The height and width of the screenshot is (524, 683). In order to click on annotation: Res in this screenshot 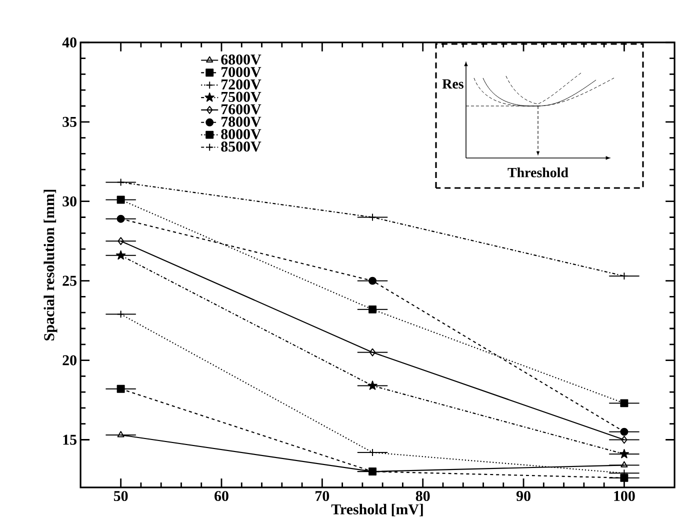, I will do `click(453, 84)`.